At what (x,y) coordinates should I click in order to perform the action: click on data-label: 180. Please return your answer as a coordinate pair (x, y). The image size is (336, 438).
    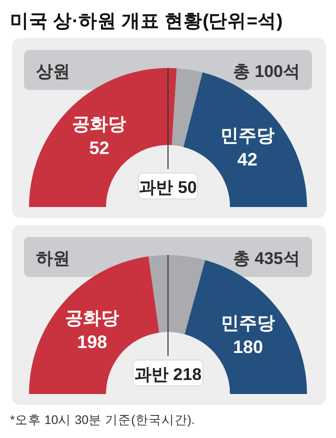
    Looking at the image, I should click on (248, 347).